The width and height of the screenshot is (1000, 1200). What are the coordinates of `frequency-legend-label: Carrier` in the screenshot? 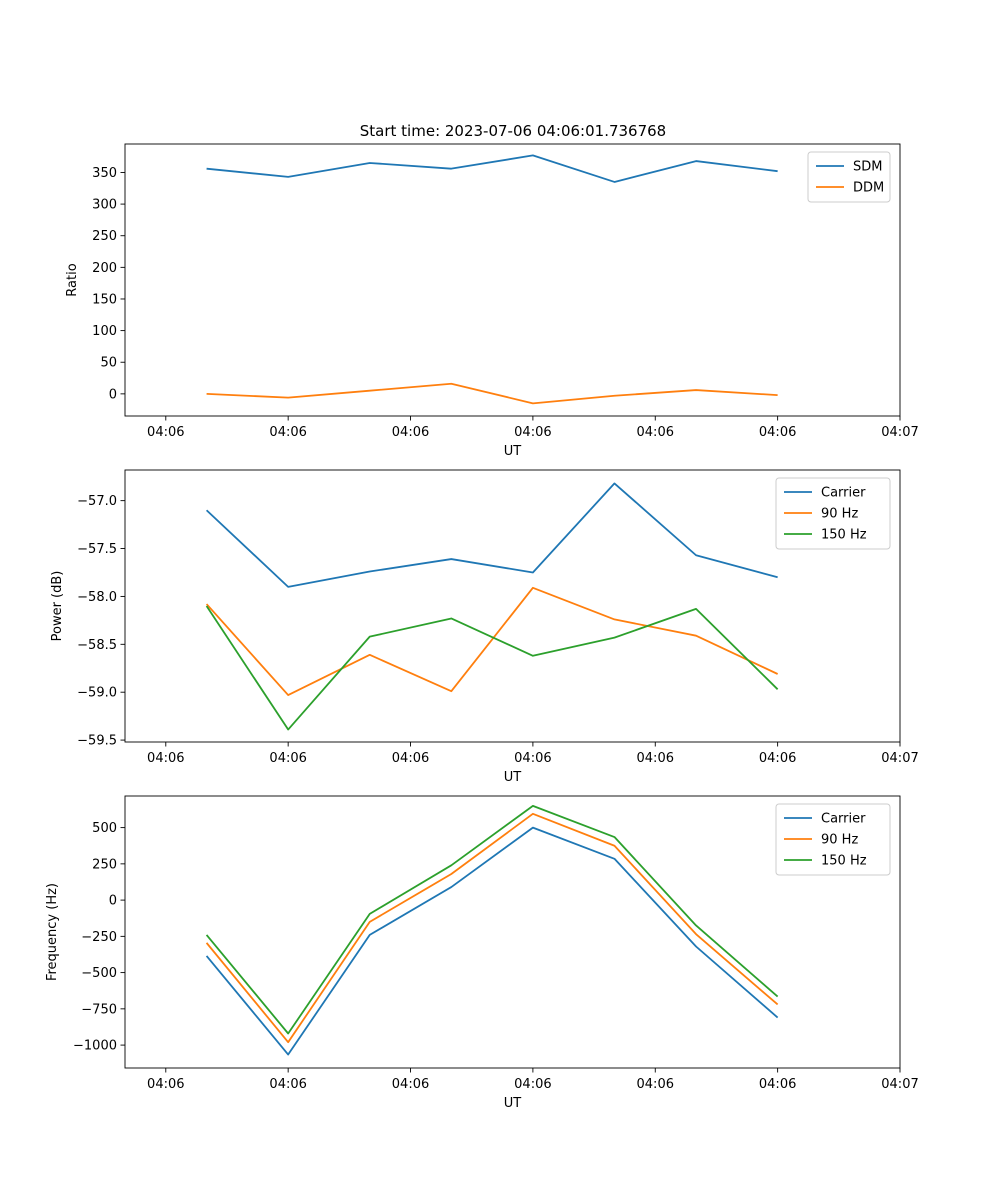 It's located at (843, 819).